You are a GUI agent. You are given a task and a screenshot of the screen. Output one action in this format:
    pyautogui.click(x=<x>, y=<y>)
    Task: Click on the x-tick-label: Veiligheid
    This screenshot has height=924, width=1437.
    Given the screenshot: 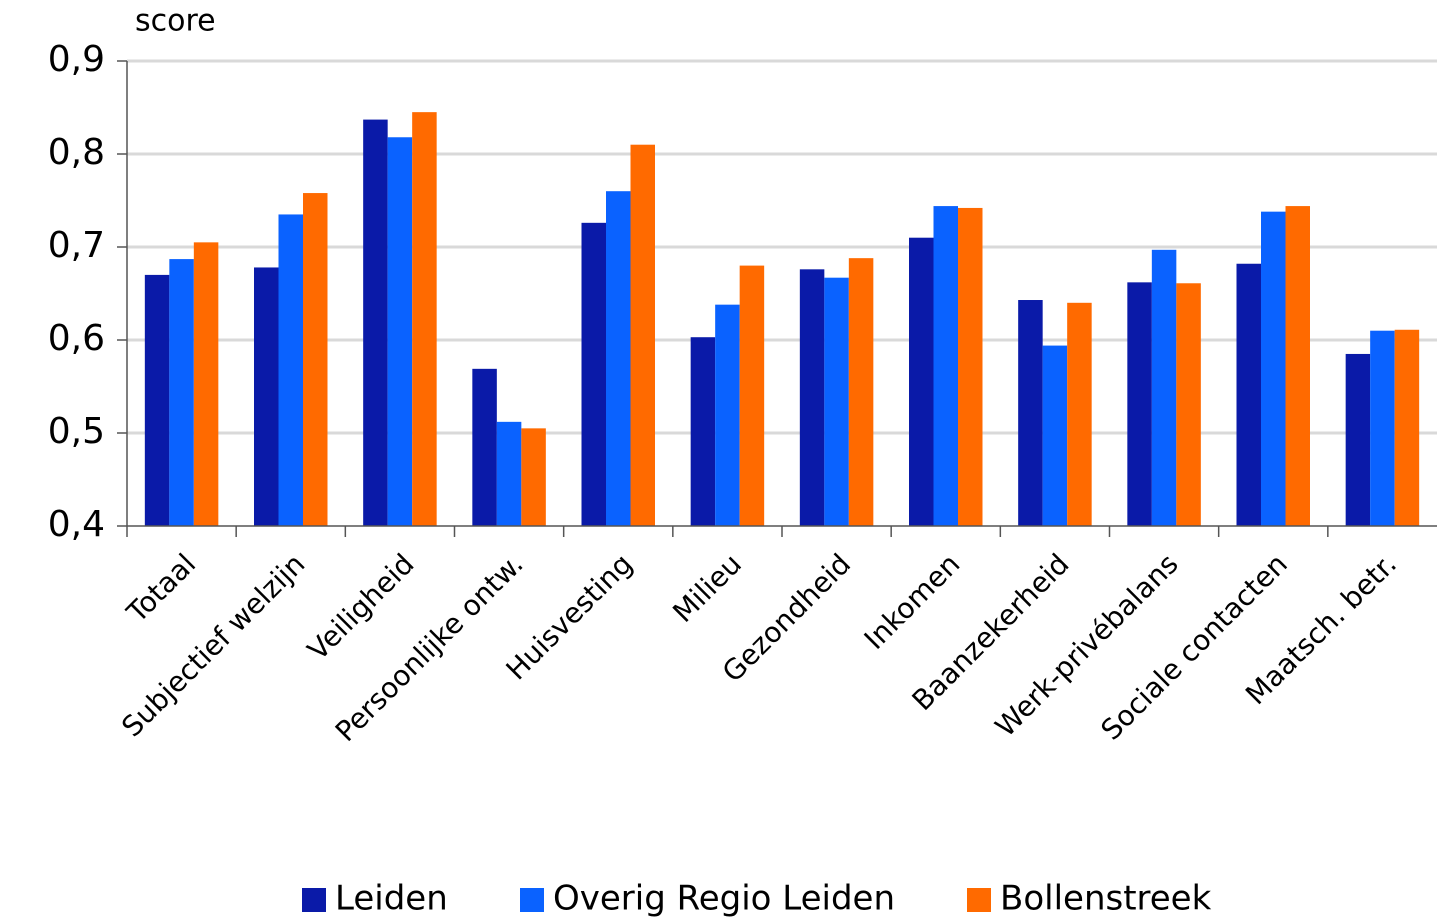 What is the action you would take?
    pyautogui.click(x=360, y=606)
    